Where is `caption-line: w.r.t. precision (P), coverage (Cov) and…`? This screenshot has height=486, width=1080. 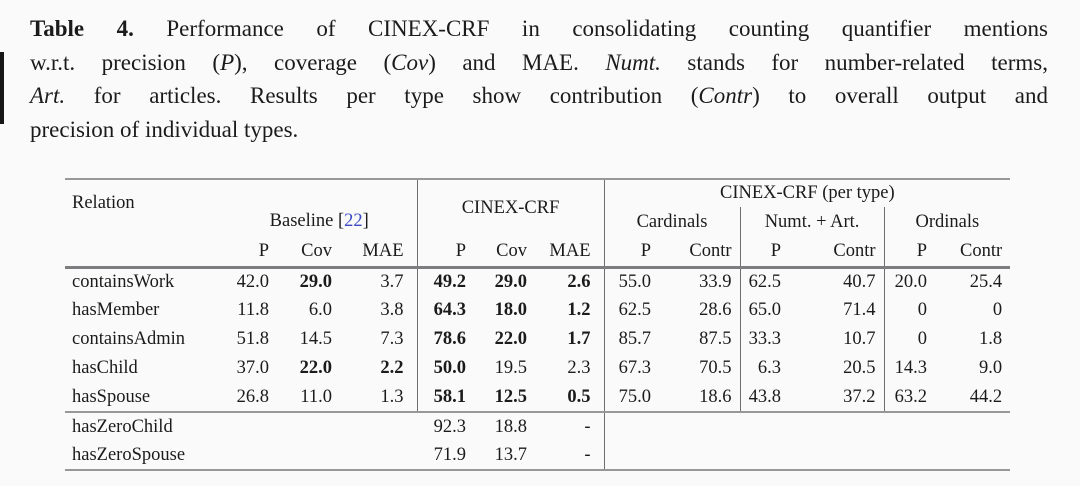 caption-line: w.r.t. precision (P), coverage (Cov) and… is located at coordinates (539, 63).